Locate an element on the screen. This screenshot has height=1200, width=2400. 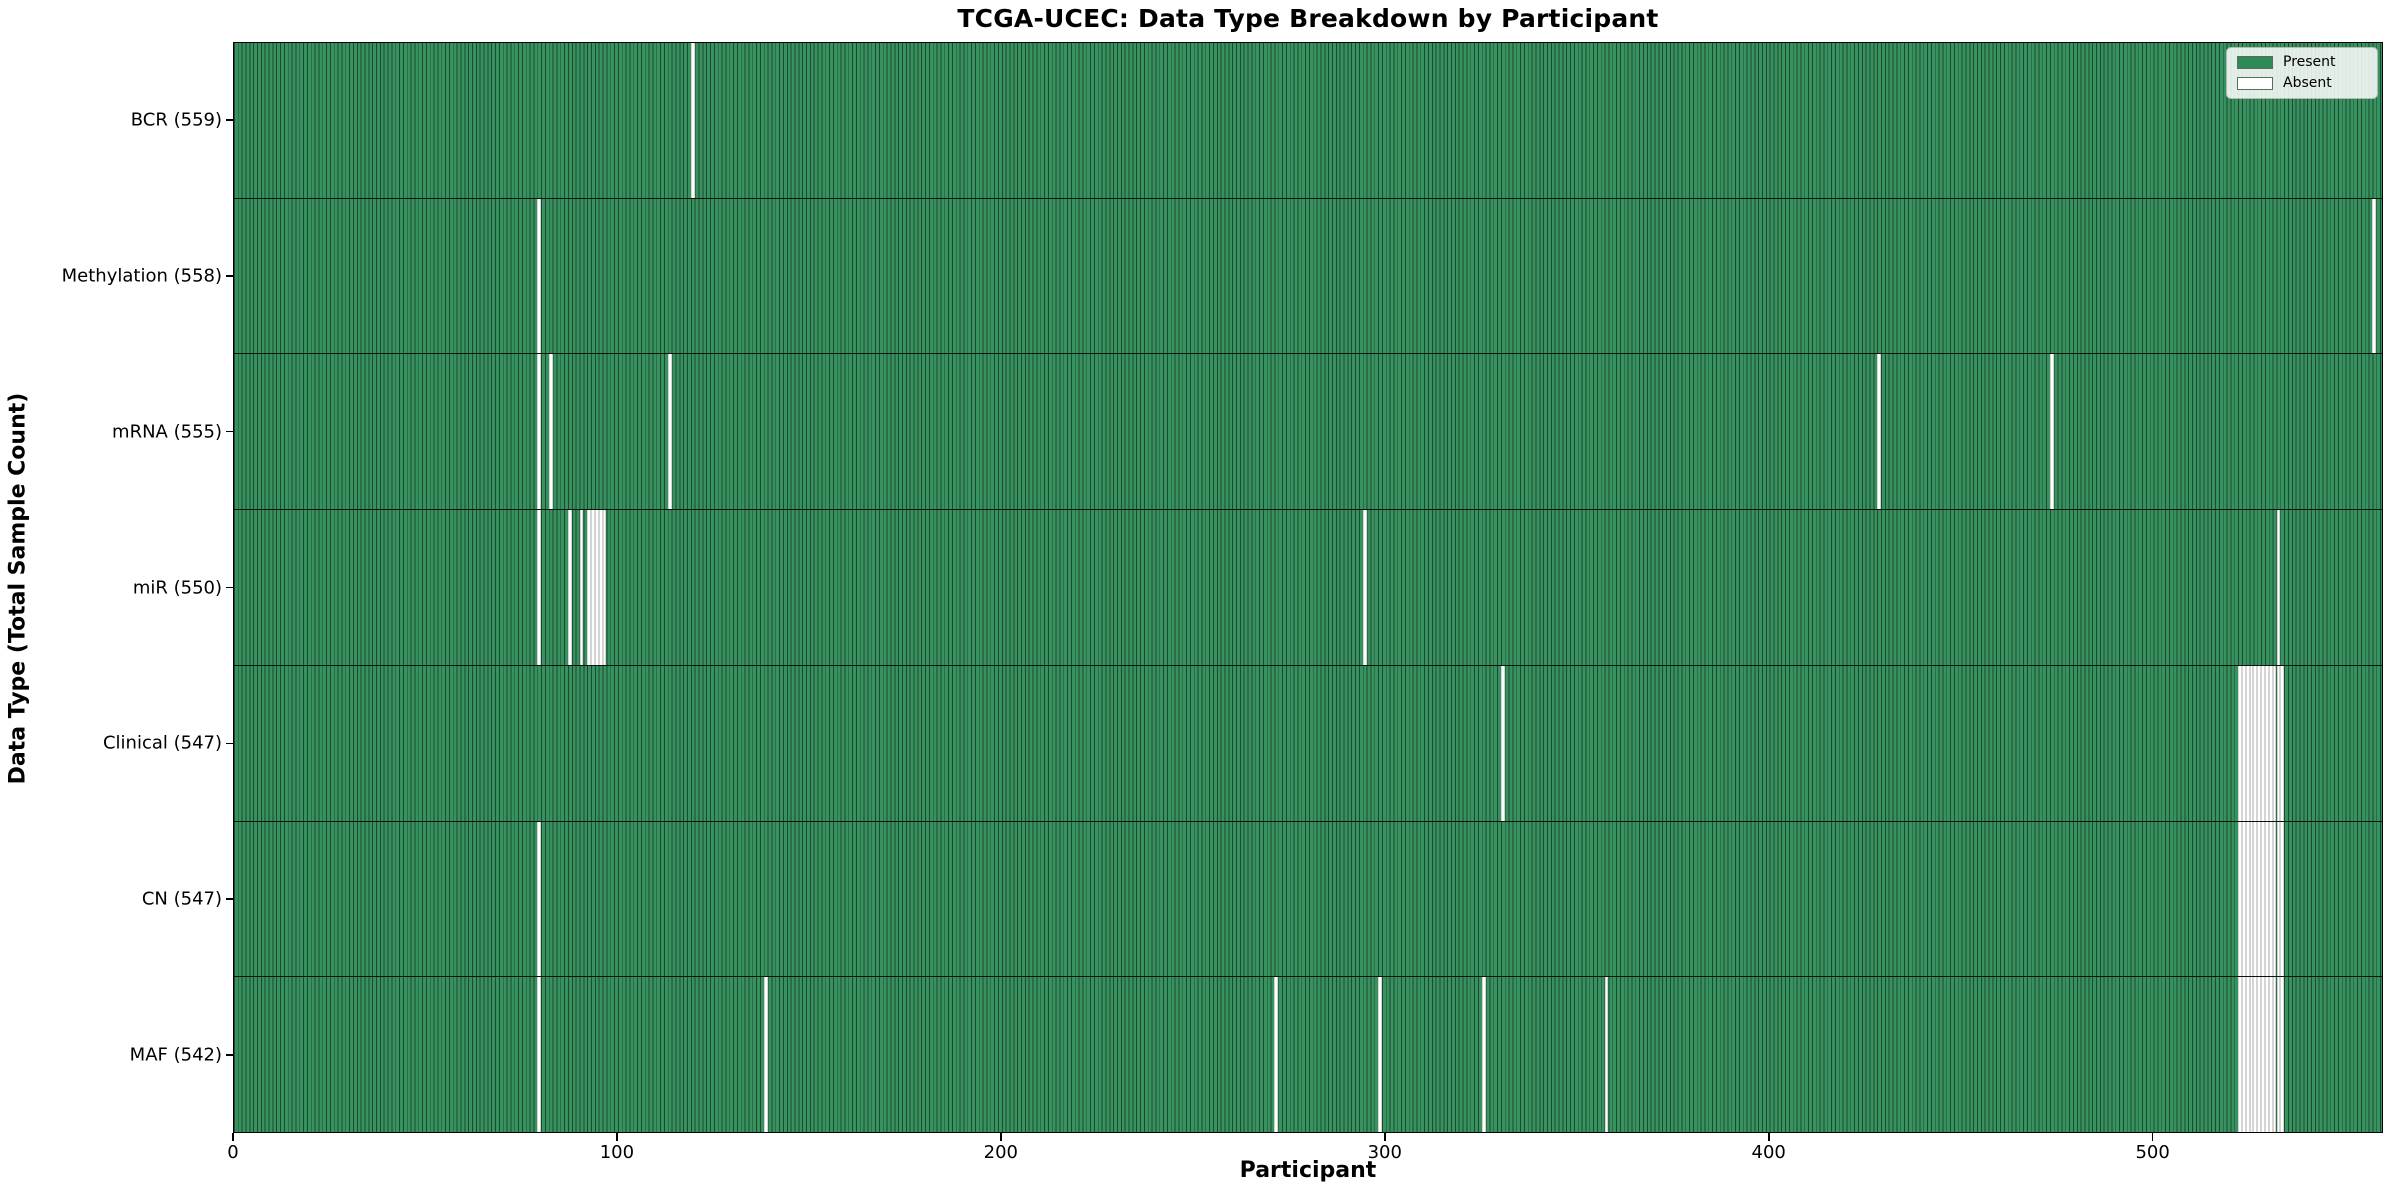
legend: Present Absent is located at coordinates (2302, 73).